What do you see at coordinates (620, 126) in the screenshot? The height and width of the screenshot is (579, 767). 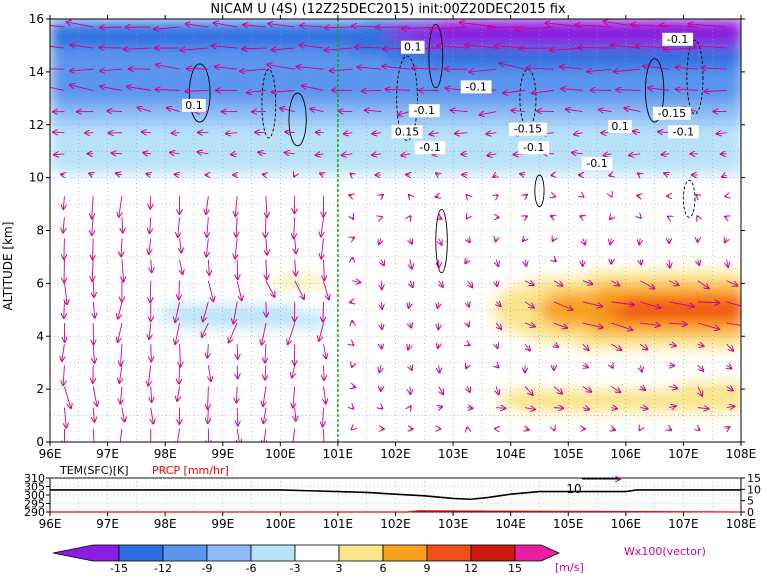 I see `contour-label: 0.1` at bounding box center [620, 126].